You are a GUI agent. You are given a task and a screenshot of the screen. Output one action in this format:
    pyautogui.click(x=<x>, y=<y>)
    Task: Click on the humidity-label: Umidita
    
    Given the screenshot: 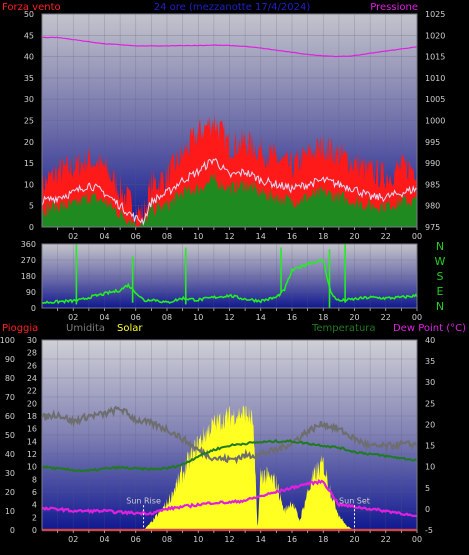 What is the action you would take?
    pyautogui.click(x=85, y=328)
    